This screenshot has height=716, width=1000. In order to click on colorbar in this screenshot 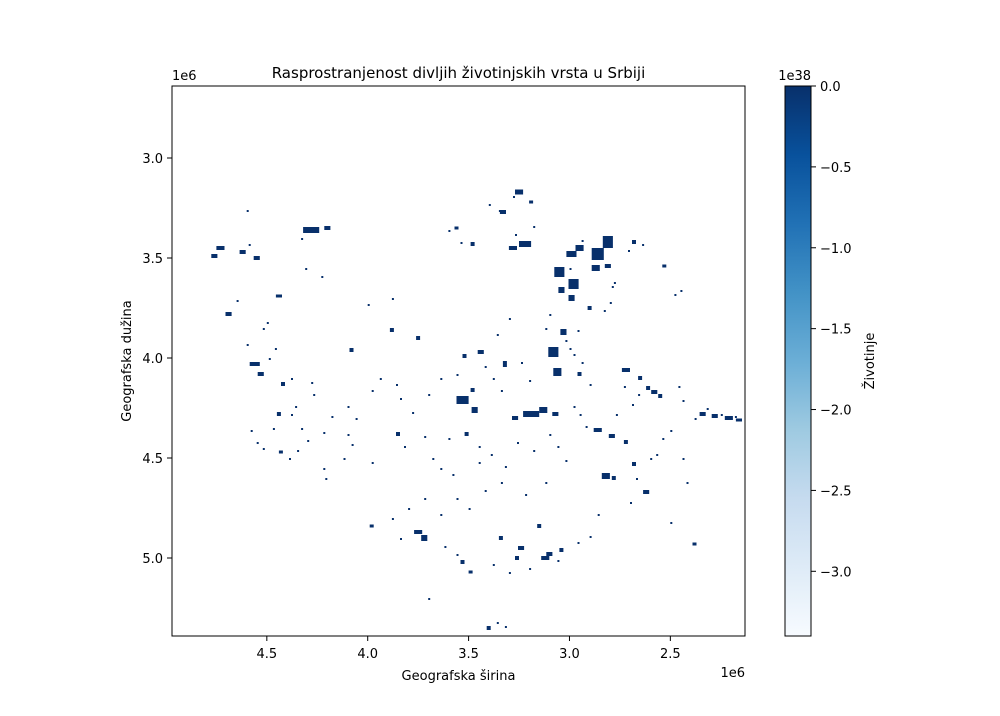, I will do `click(798, 361)`.